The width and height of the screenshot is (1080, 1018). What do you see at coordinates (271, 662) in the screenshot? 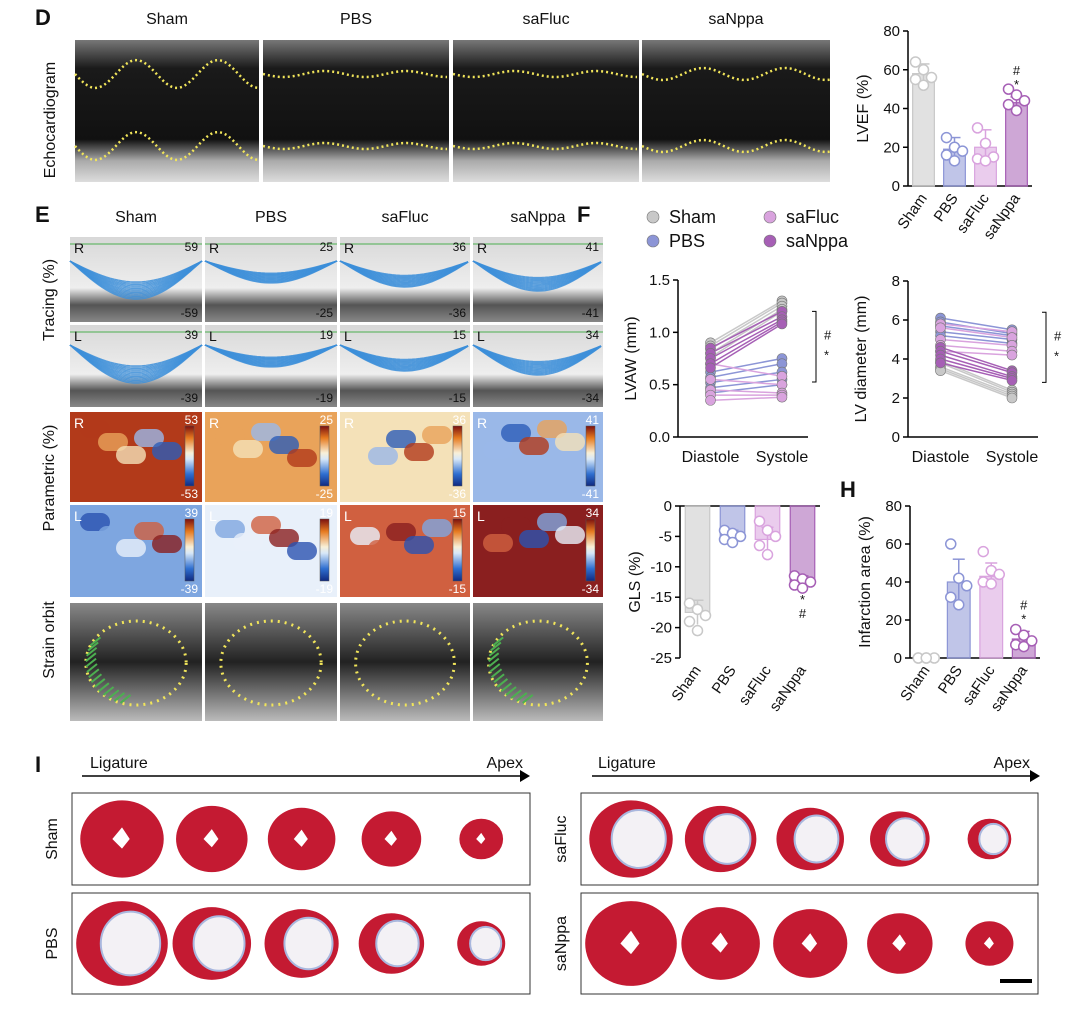
I see `orbit-image` at bounding box center [271, 662].